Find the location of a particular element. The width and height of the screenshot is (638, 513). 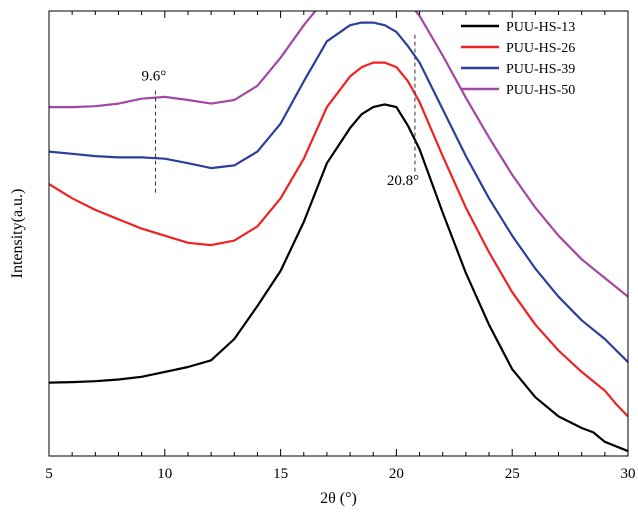

y-axis-label: Intensity(a.u.) is located at coordinates (17, 234).